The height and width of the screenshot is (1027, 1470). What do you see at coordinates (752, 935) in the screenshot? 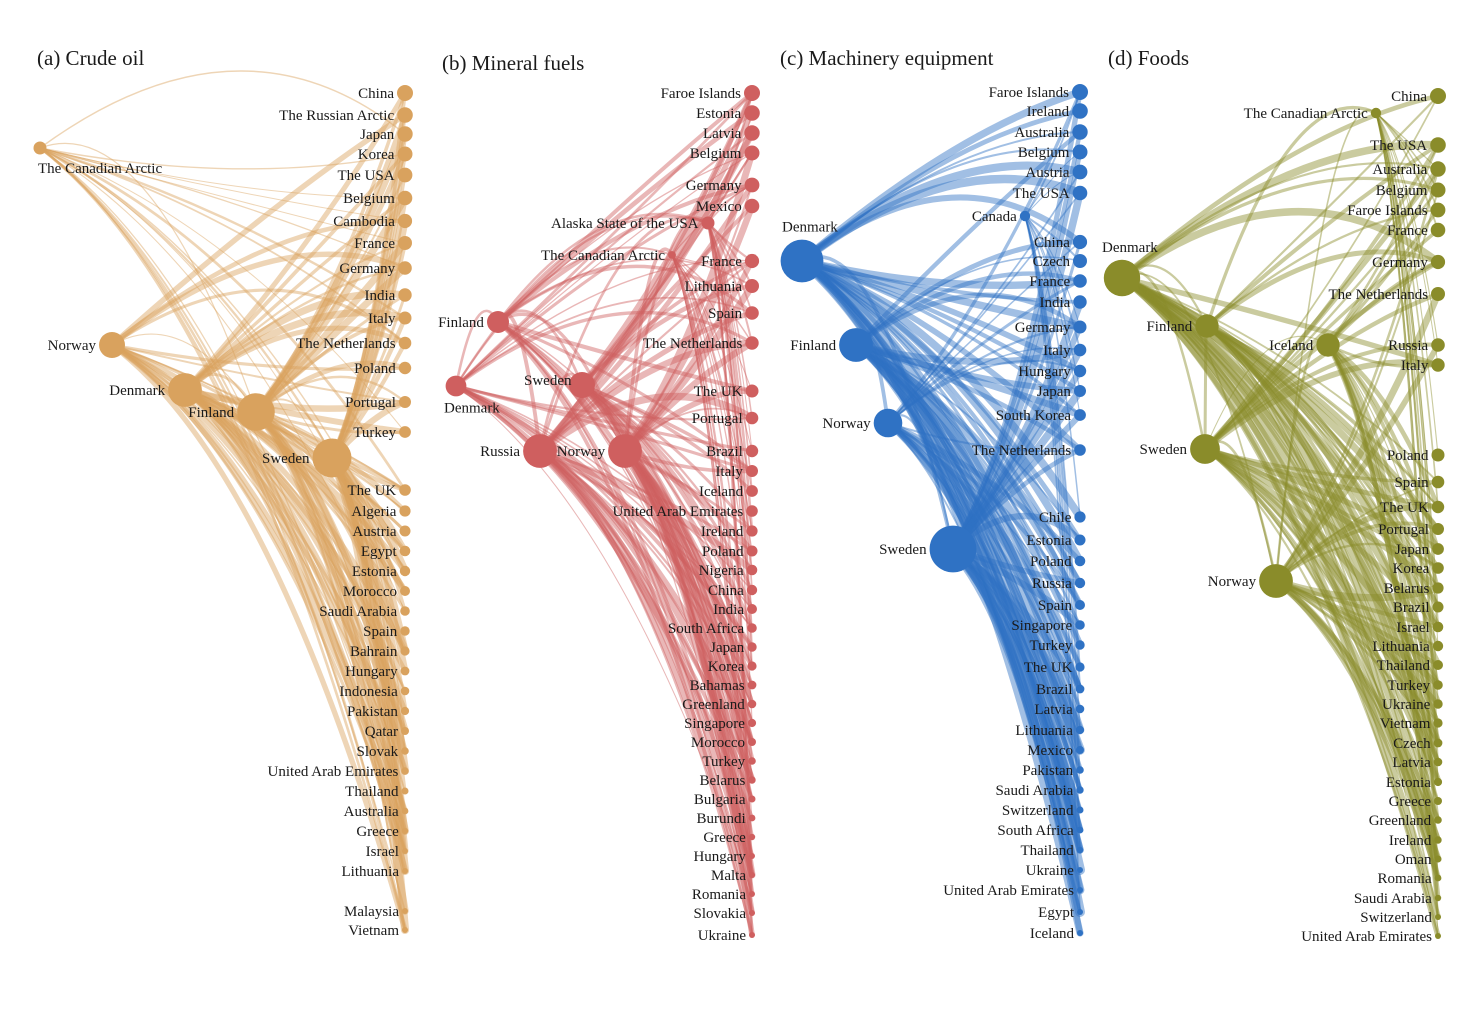
I see `target-node-ukraine` at bounding box center [752, 935].